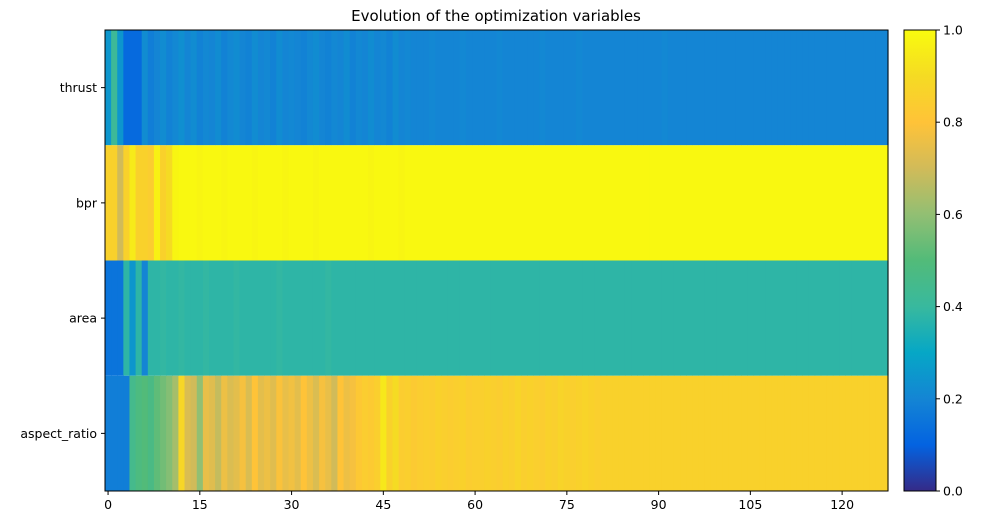 Image resolution: width=999 pixels, height=526 pixels. I want to click on x-tick-label: 105, so click(750, 504).